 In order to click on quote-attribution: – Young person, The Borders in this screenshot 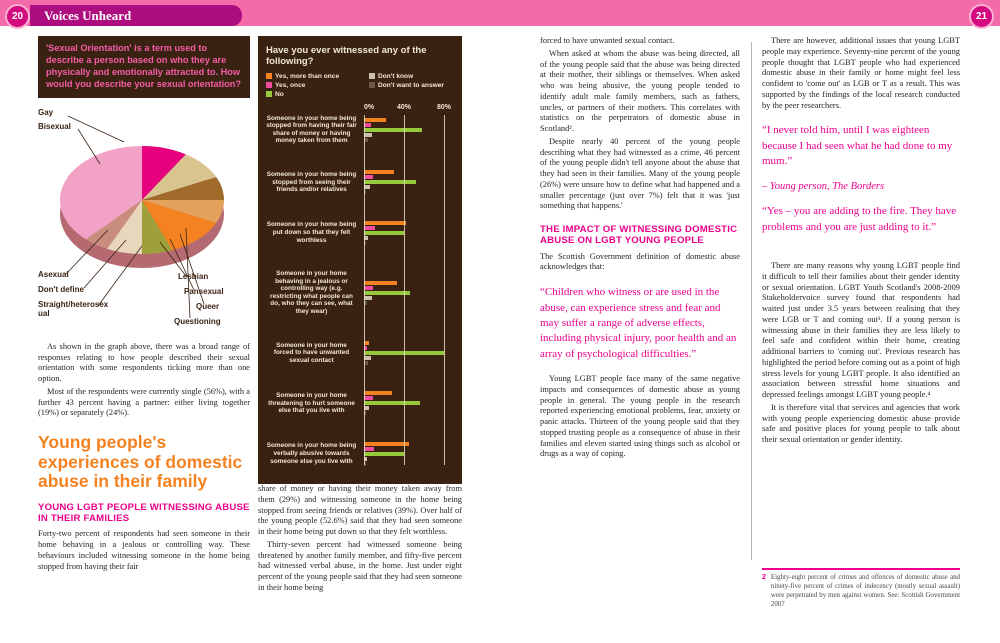, I will do `click(823, 187)`.